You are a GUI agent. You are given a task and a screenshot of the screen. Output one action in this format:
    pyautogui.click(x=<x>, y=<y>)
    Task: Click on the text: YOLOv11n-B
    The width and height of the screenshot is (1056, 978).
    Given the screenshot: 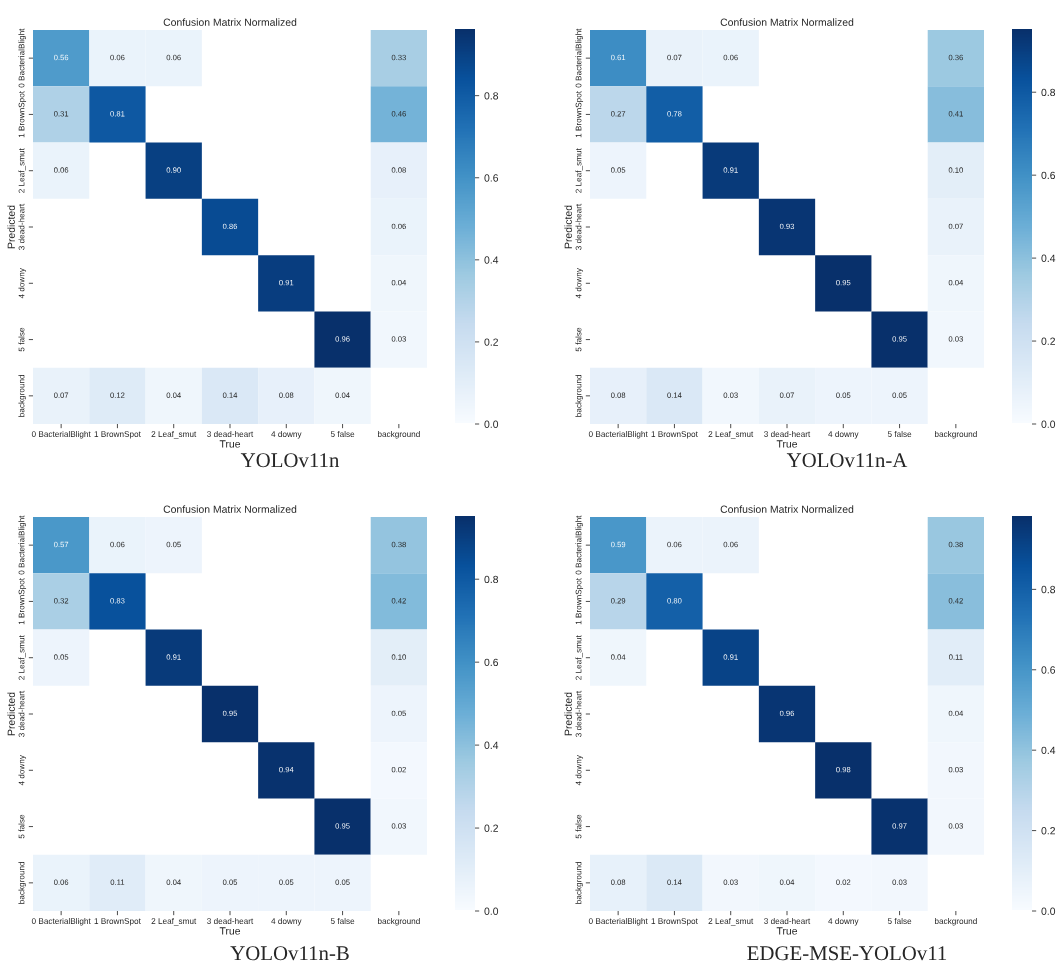 What is the action you would take?
    pyautogui.click(x=289, y=953)
    